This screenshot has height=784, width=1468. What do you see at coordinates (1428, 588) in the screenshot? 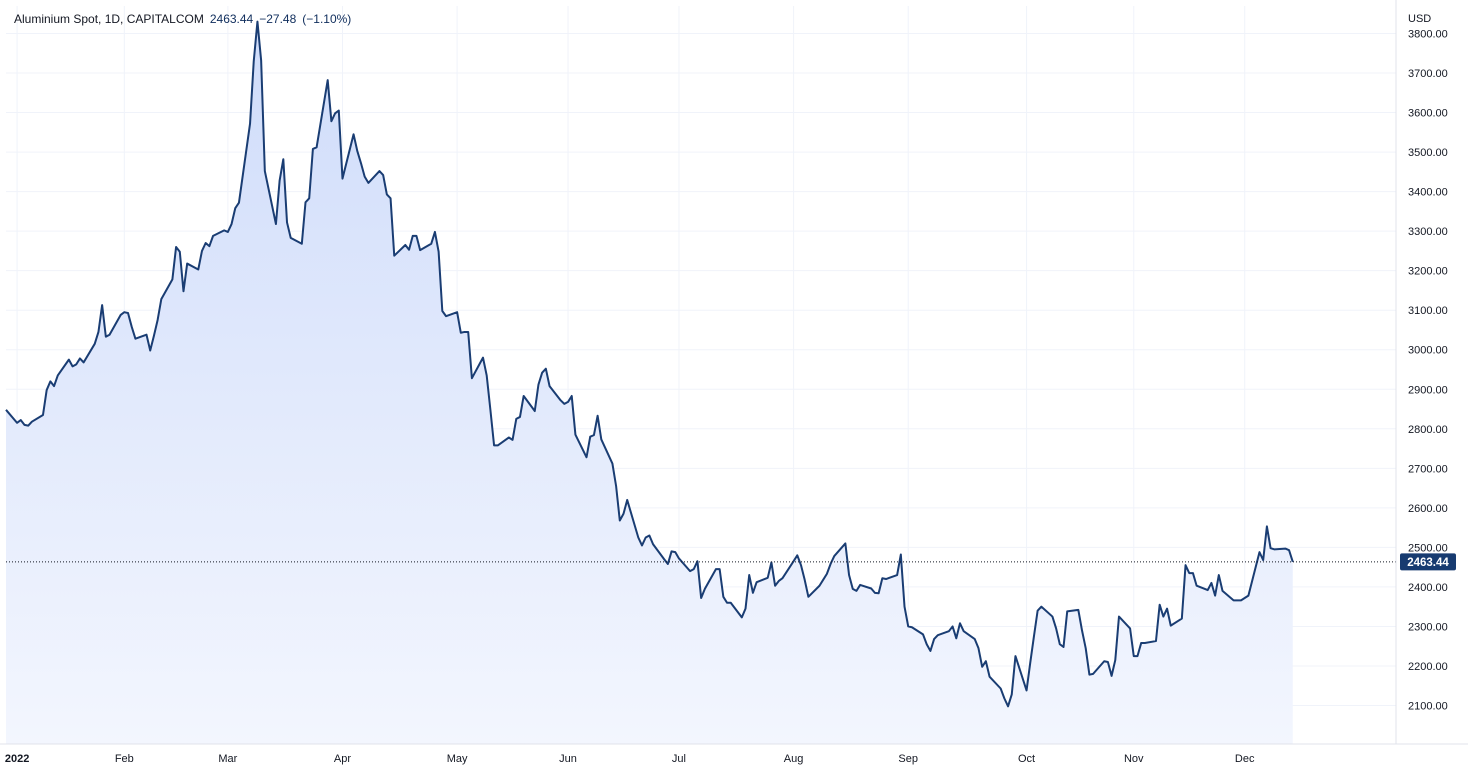
I see `y-tick-label: 2400.00` at bounding box center [1428, 588].